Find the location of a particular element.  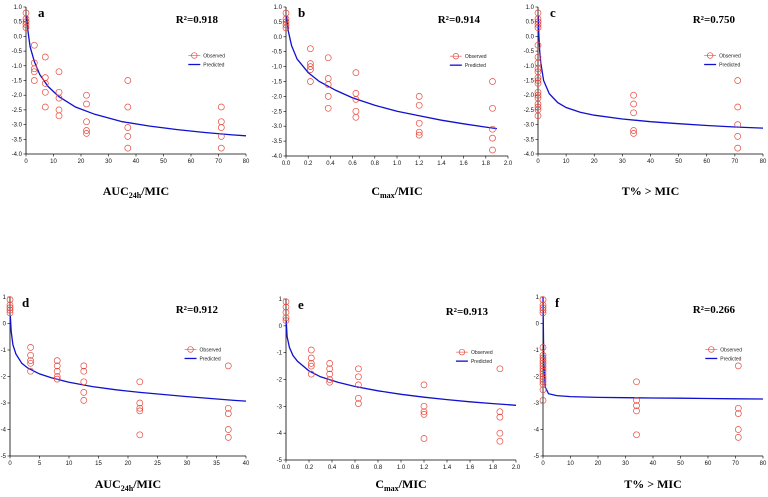

x-axis-title: T% > MIC is located at coordinates (653, 484).